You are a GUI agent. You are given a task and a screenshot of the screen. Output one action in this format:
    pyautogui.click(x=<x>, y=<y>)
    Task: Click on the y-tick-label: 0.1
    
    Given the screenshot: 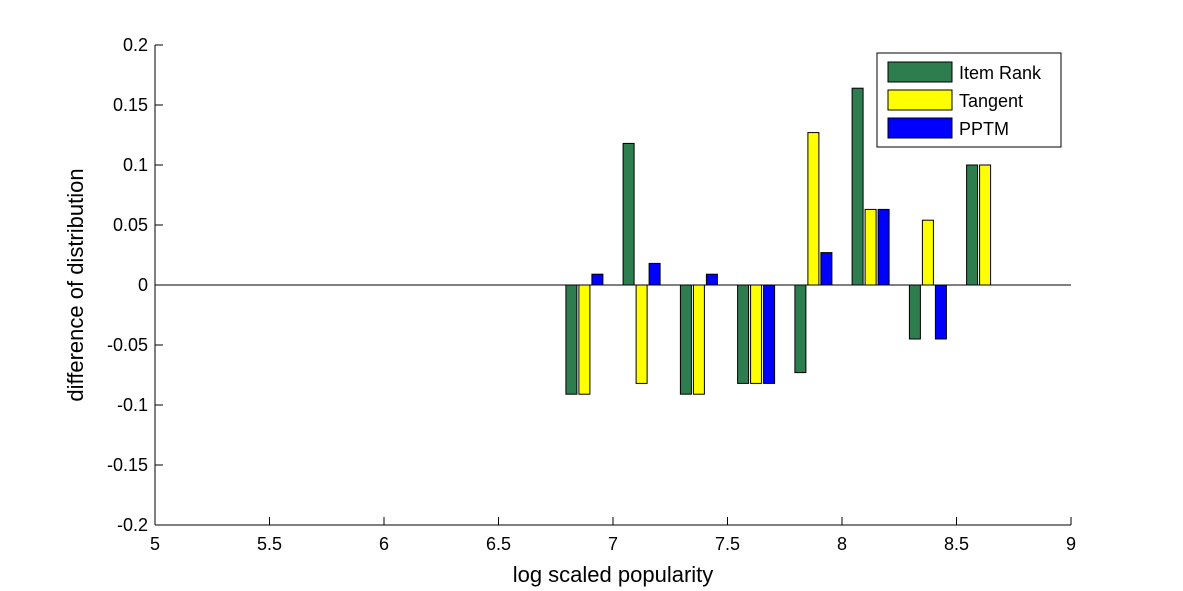 What is the action you would take?
    pyautogui.click(x=135, y=165)
    